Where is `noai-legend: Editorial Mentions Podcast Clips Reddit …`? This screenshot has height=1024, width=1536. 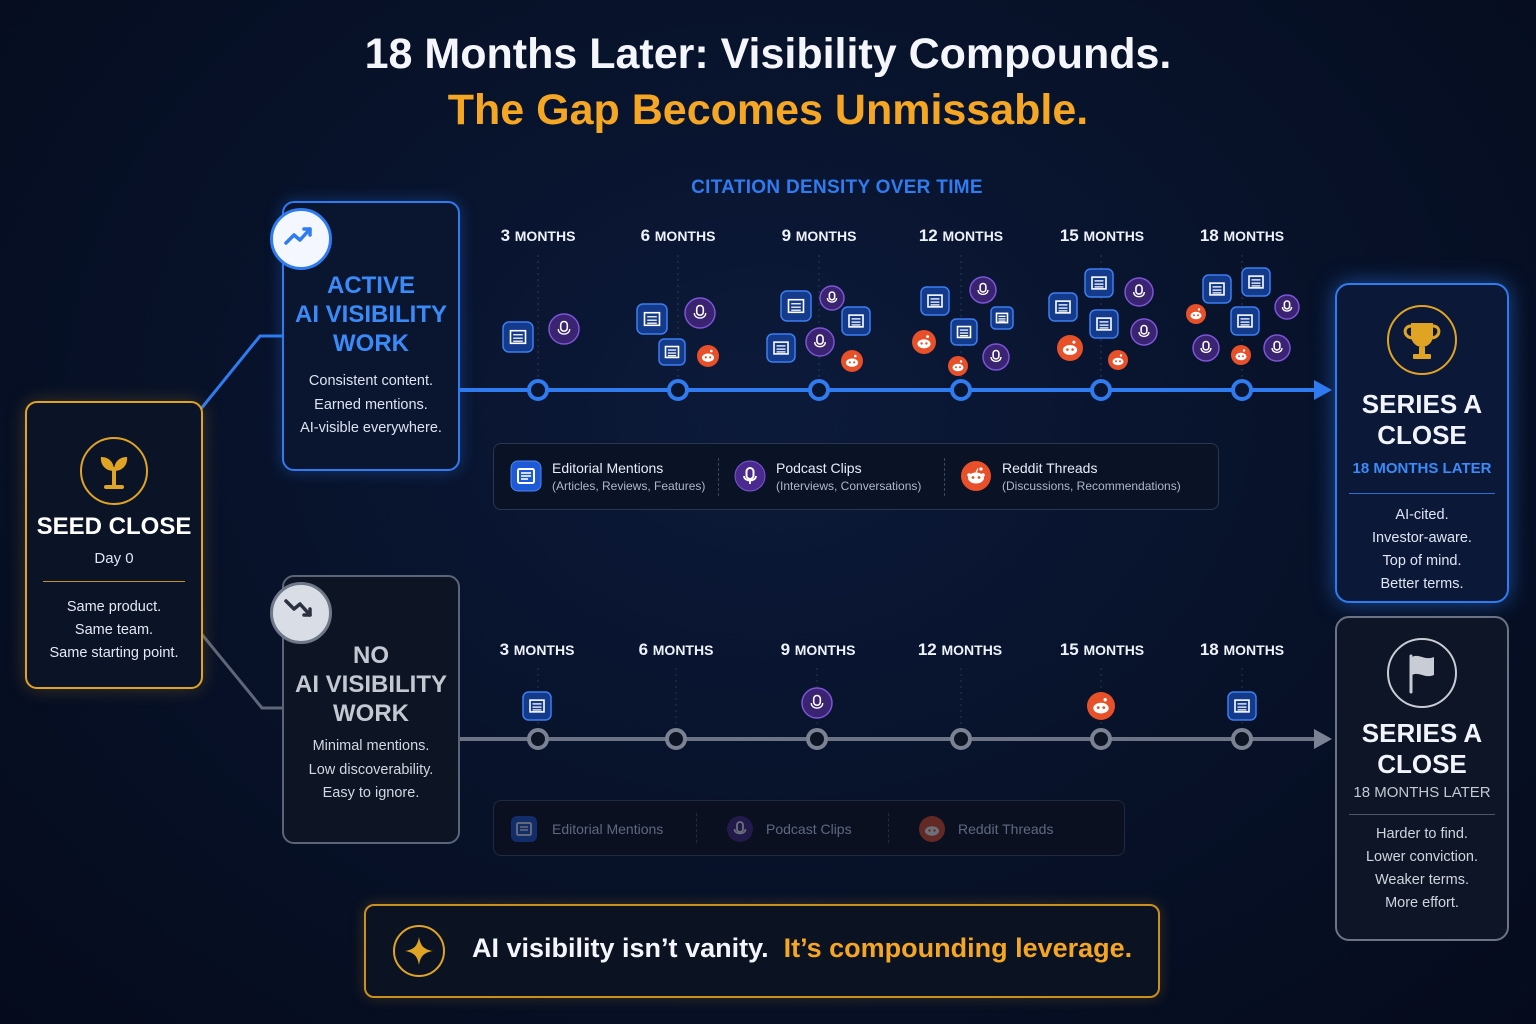
noai-legend: Editorial Mentions Podcast Clips Reddit … is located at coordinates (809, 828).